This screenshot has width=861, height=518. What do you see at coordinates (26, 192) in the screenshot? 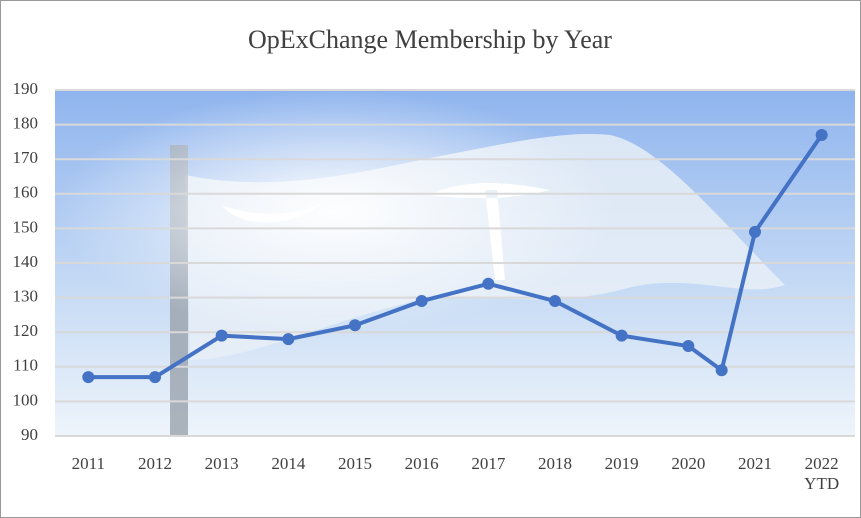
I see `y-tick-label: 160` at bounding box center [26, 192].